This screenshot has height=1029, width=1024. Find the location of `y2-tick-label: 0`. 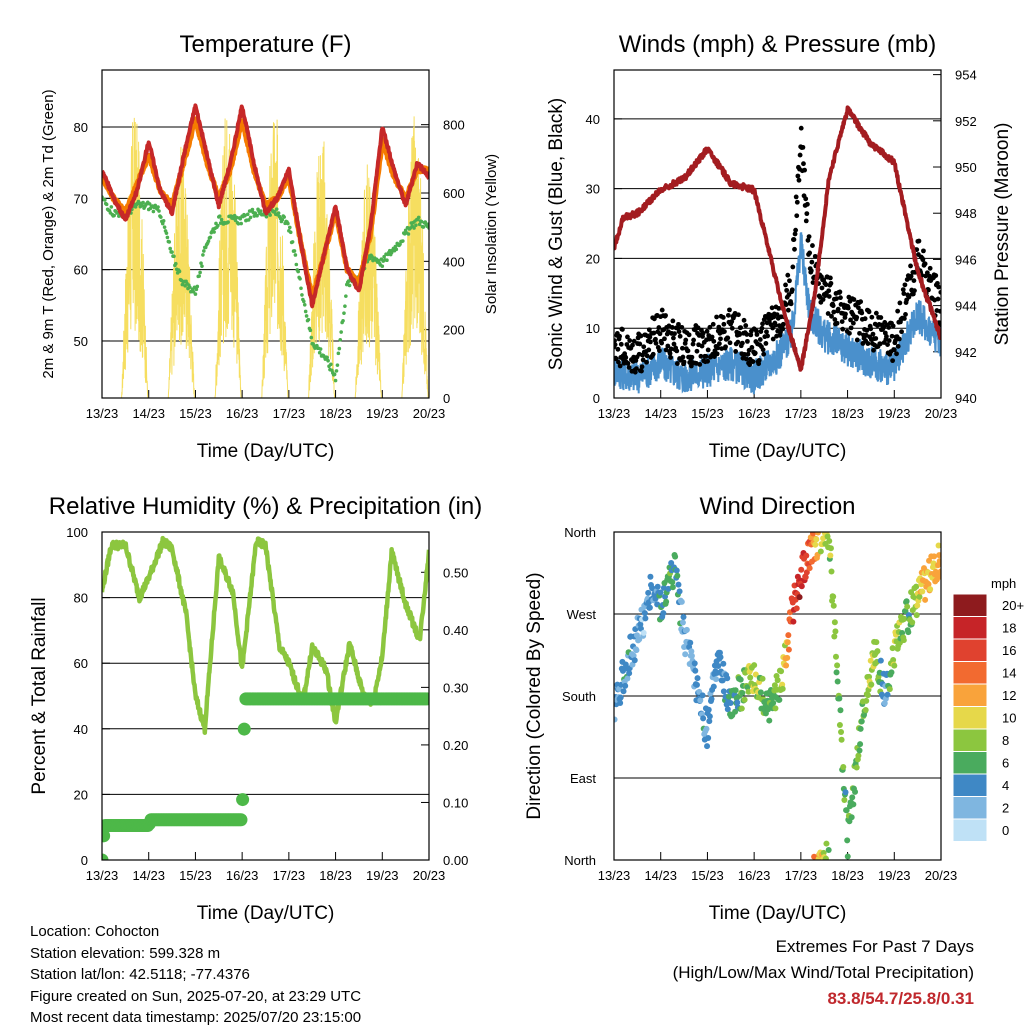

y2-tick-label: 0 is located at coordinates (446, 398).